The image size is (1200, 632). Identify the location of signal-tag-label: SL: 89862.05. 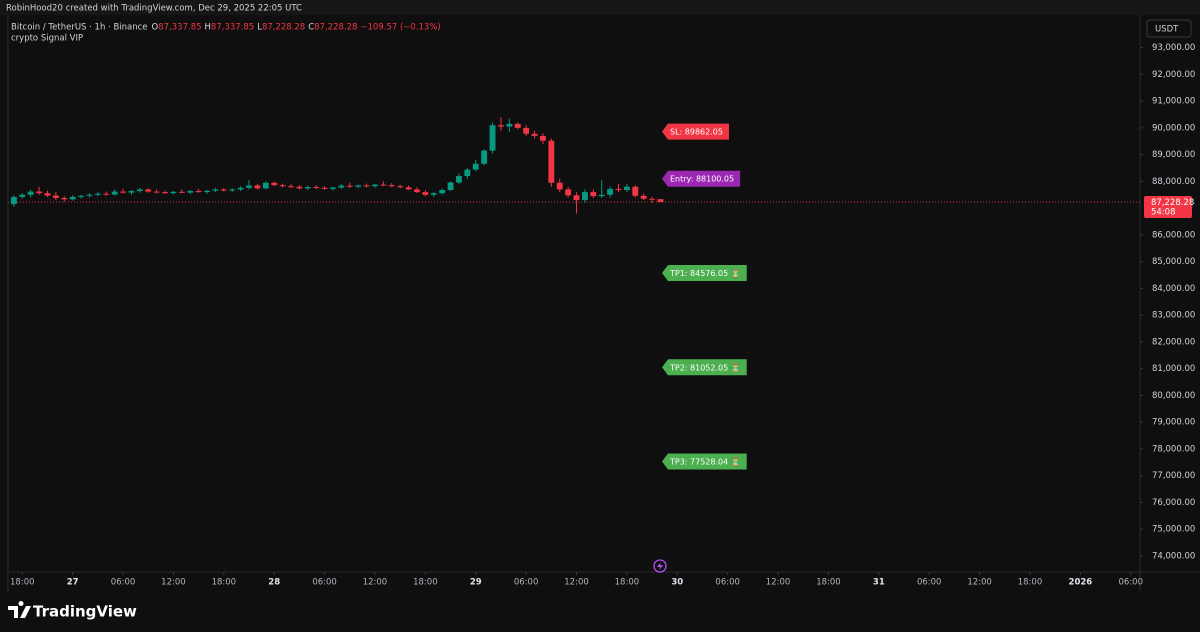
(696, 132).